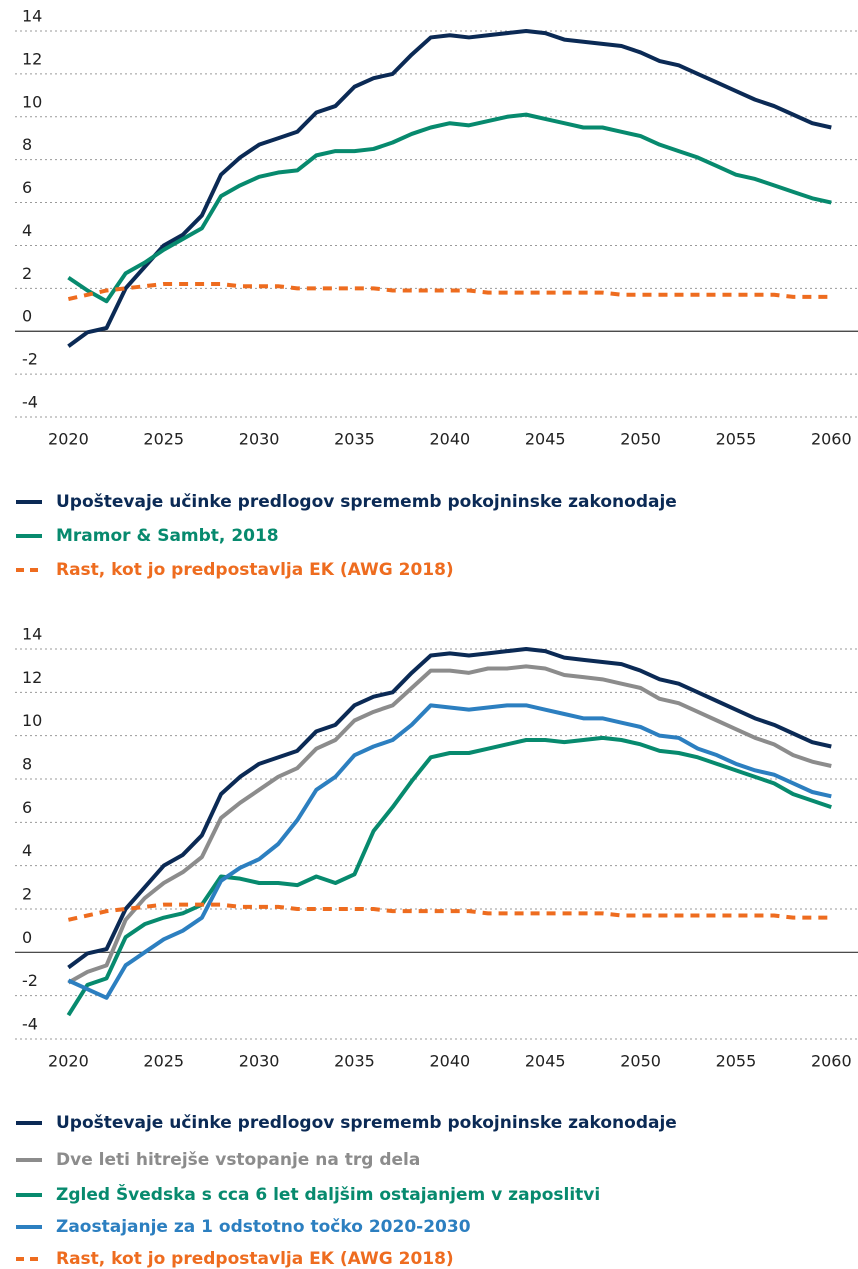  I want to click on legend-label: Dve leti hitrejše vstopanje na trg dela, so click(238, 1160).